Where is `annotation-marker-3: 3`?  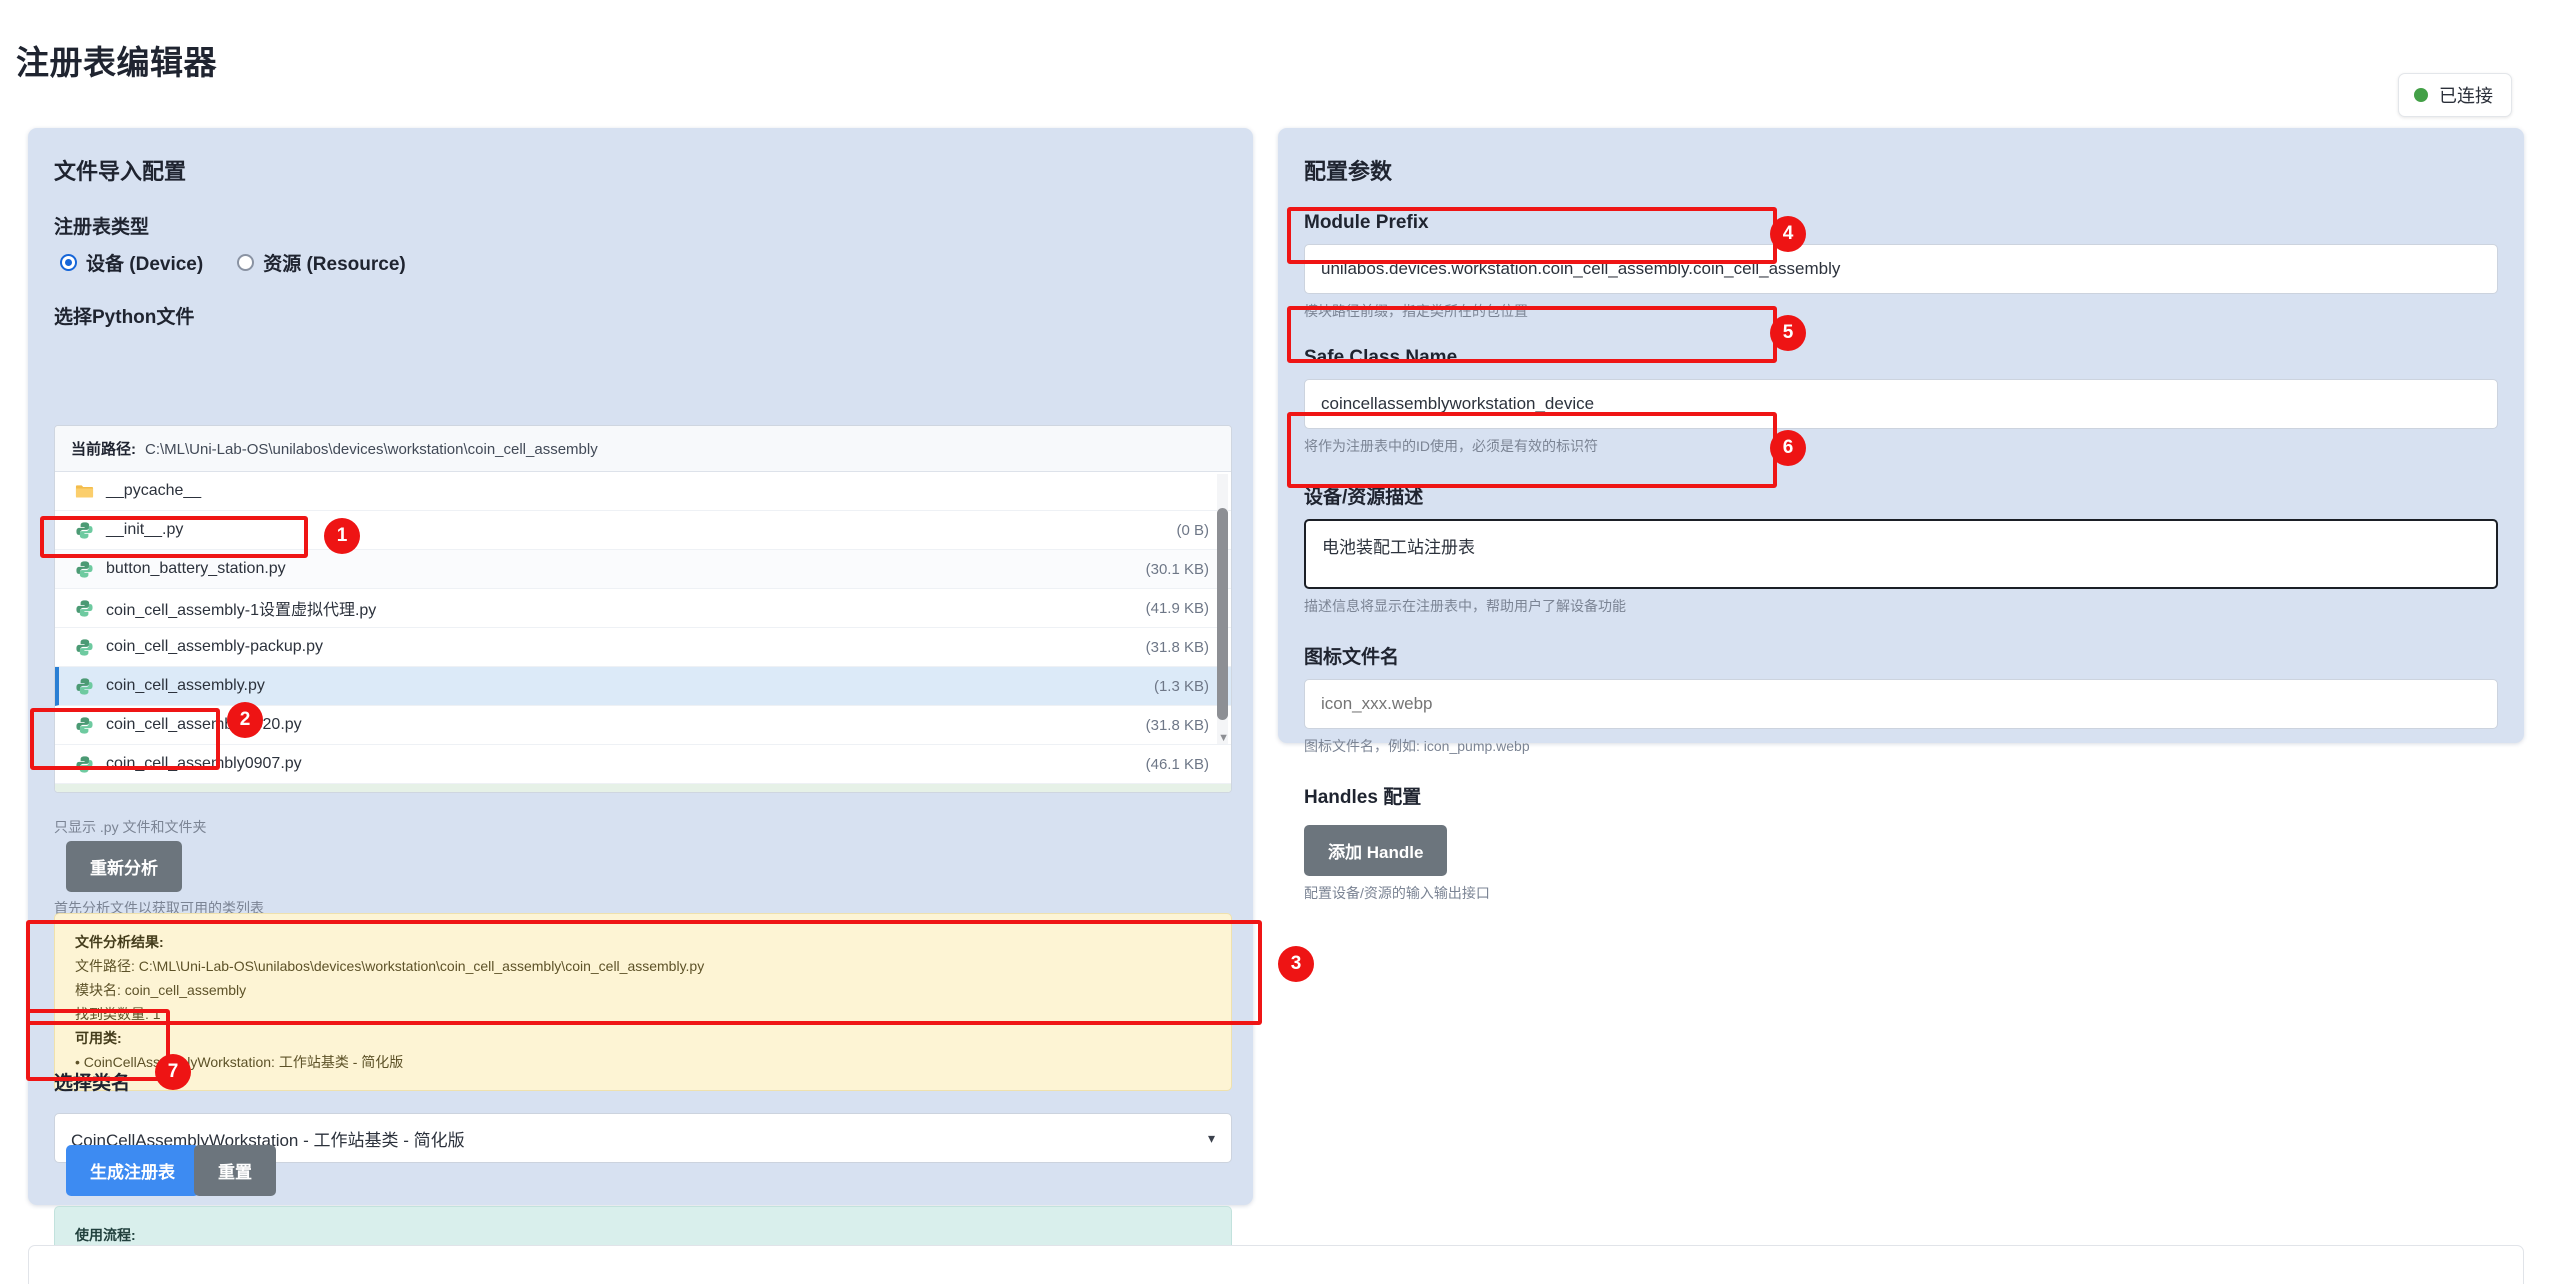
annotation-marker-3: 3 is located at coordinates (1296, 964).